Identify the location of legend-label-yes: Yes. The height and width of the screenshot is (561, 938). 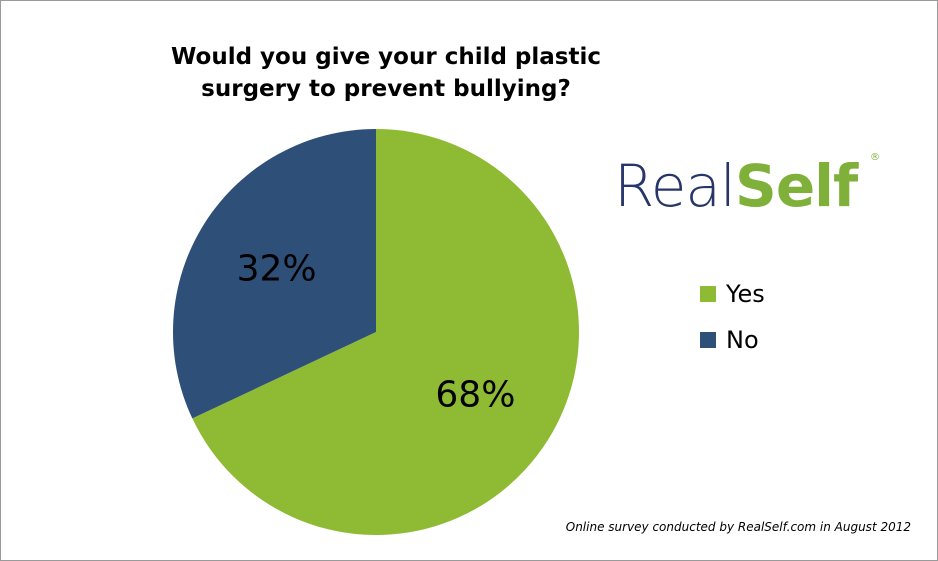
(745, 294).